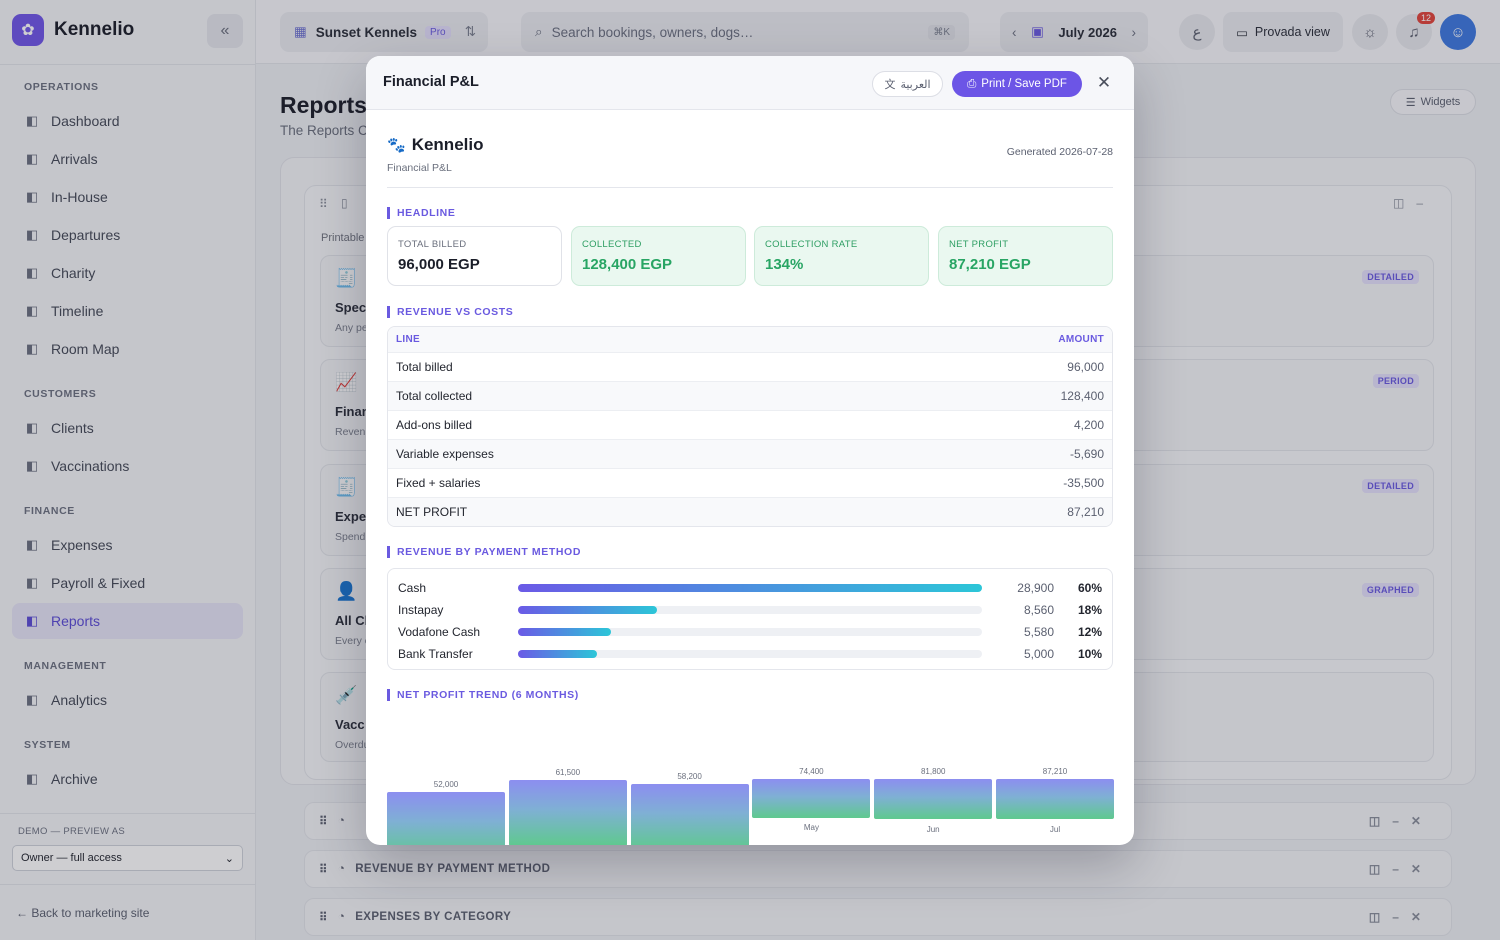 Image resolution: width=1500 pixels, height=940 pixels. I want to click on sidebar-item-vaccinations: ◧ Vaccinations, so click(127, 466).